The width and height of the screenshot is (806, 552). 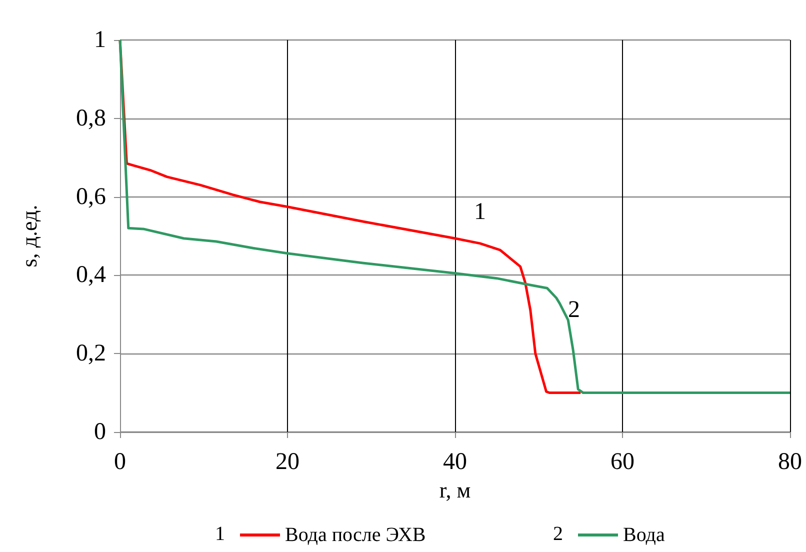 I want to click on y-axis-title: s, д.ед., so click(x=29, y=236).